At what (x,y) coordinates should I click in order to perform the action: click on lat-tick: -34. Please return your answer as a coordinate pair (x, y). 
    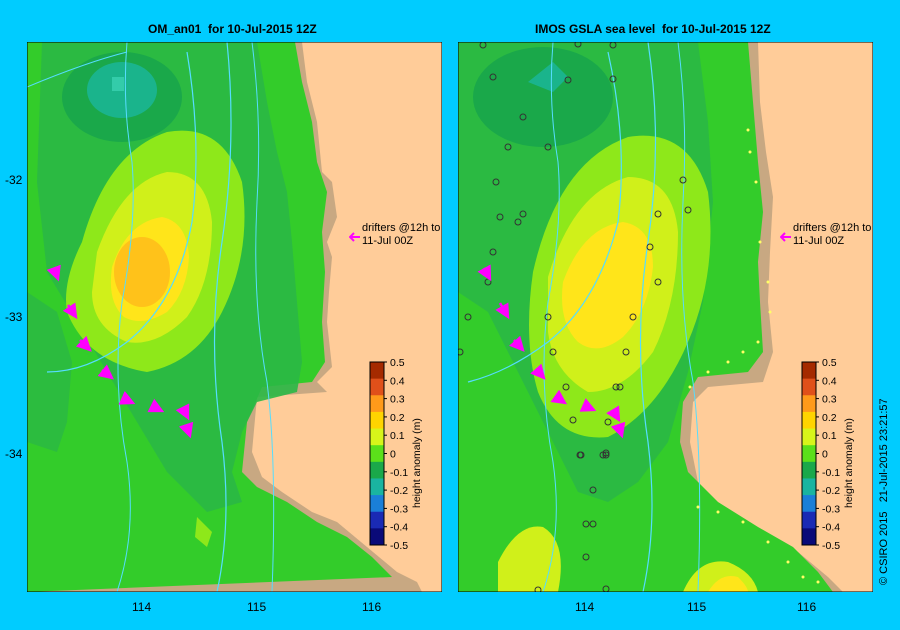
    Looking at the image, I should click on (14, 454).